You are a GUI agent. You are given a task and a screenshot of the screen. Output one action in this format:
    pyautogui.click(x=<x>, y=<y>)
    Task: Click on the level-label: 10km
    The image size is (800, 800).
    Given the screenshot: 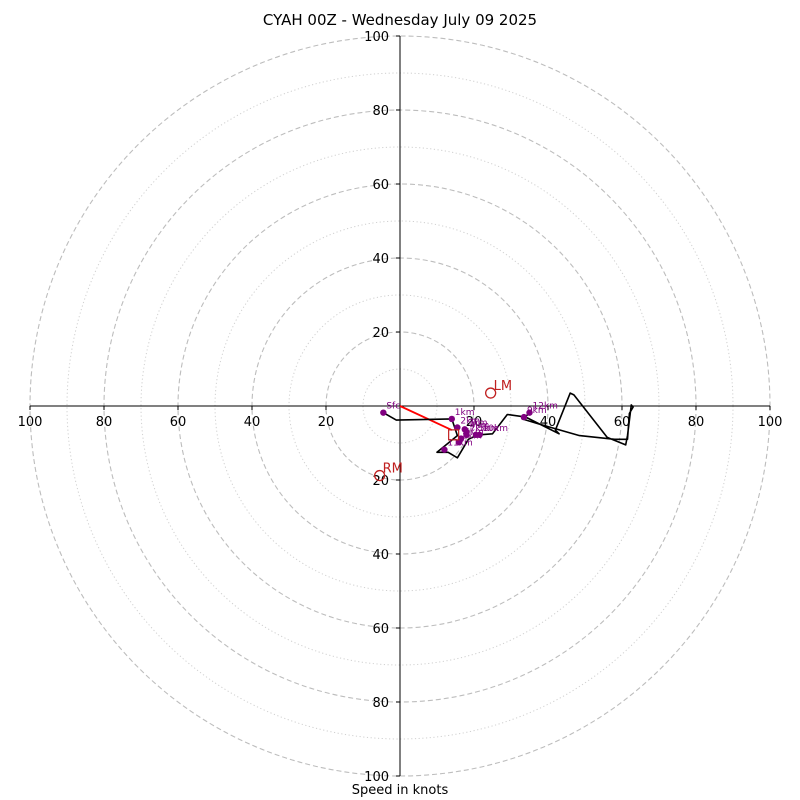 What is the action you would take?
    pyautogui.click(x=495, y=429)
    